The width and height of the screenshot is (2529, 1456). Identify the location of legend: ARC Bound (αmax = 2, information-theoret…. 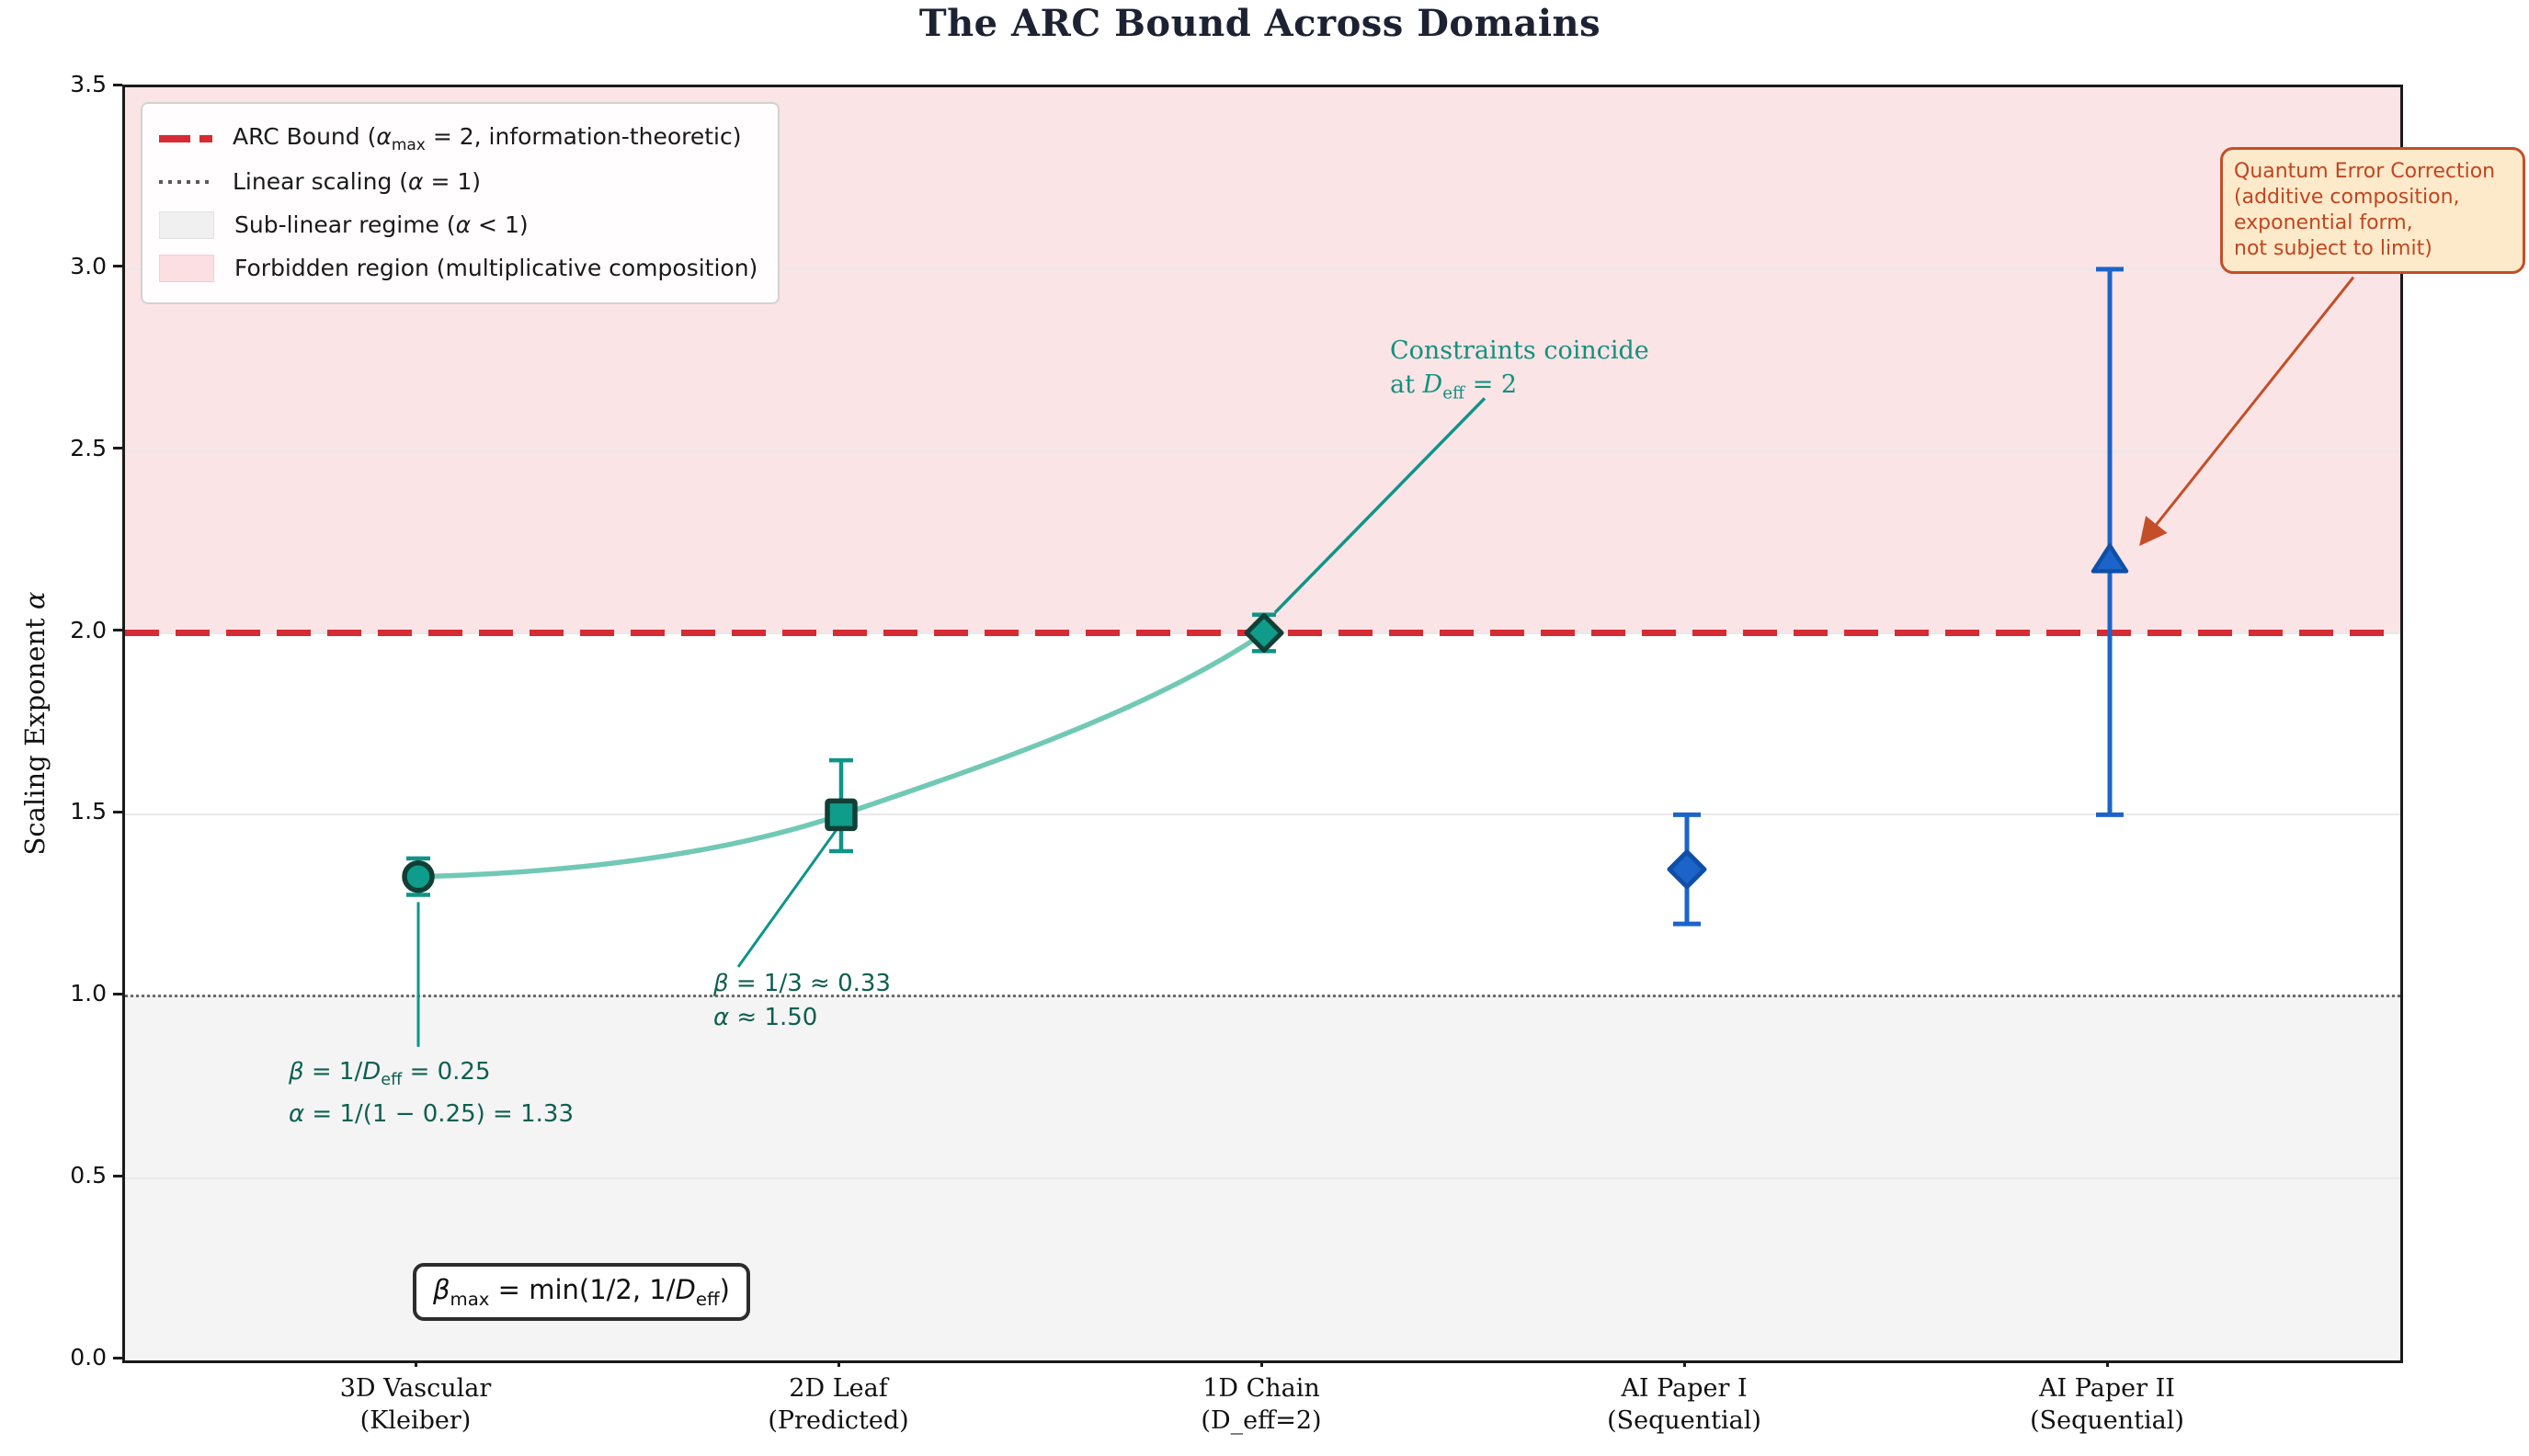
(460, 203).